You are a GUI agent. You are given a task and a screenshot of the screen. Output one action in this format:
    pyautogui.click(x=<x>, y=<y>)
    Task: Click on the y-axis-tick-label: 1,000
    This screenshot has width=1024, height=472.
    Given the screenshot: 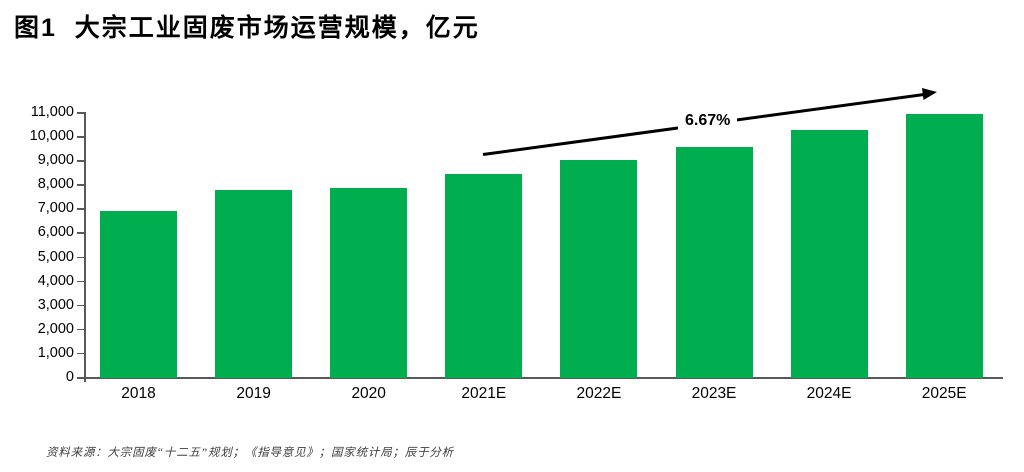 What is the action you would take?
    pyautogui.click(x=55, y=352)
    